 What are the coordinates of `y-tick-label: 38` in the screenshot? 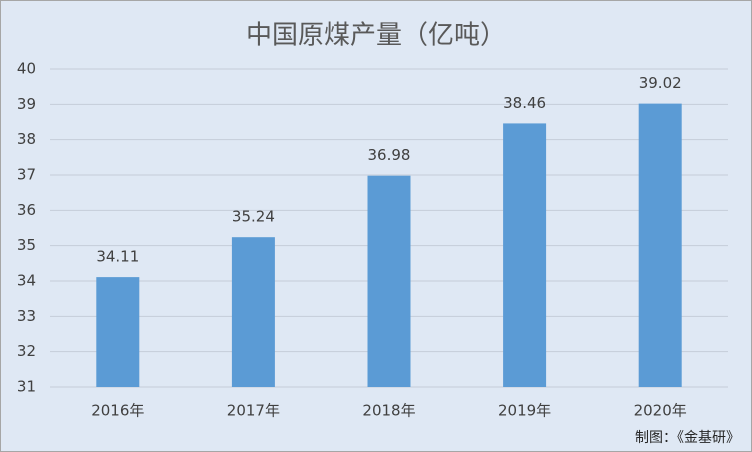 It's located at (26, 139).